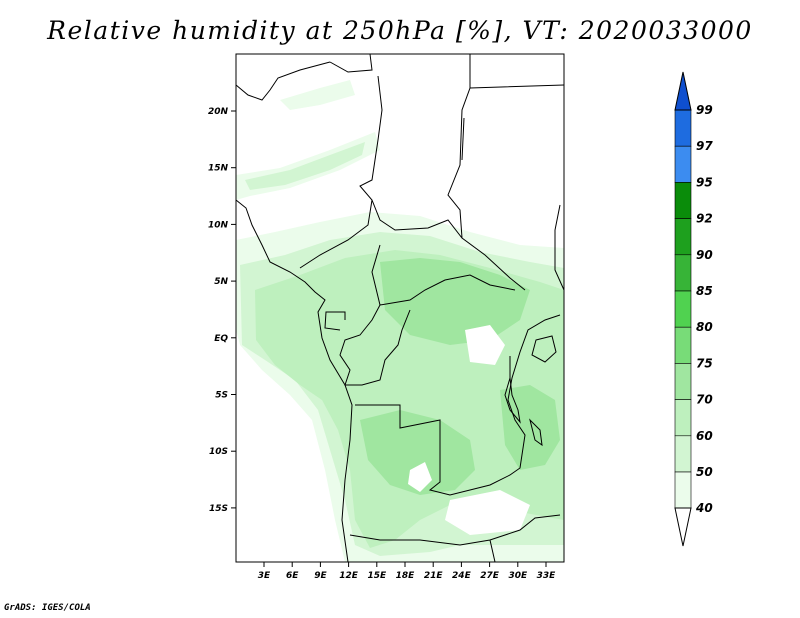  Describe the element at coordinates (704, 508) in the screenshot. I see `colorbar-label: 40` at that location.